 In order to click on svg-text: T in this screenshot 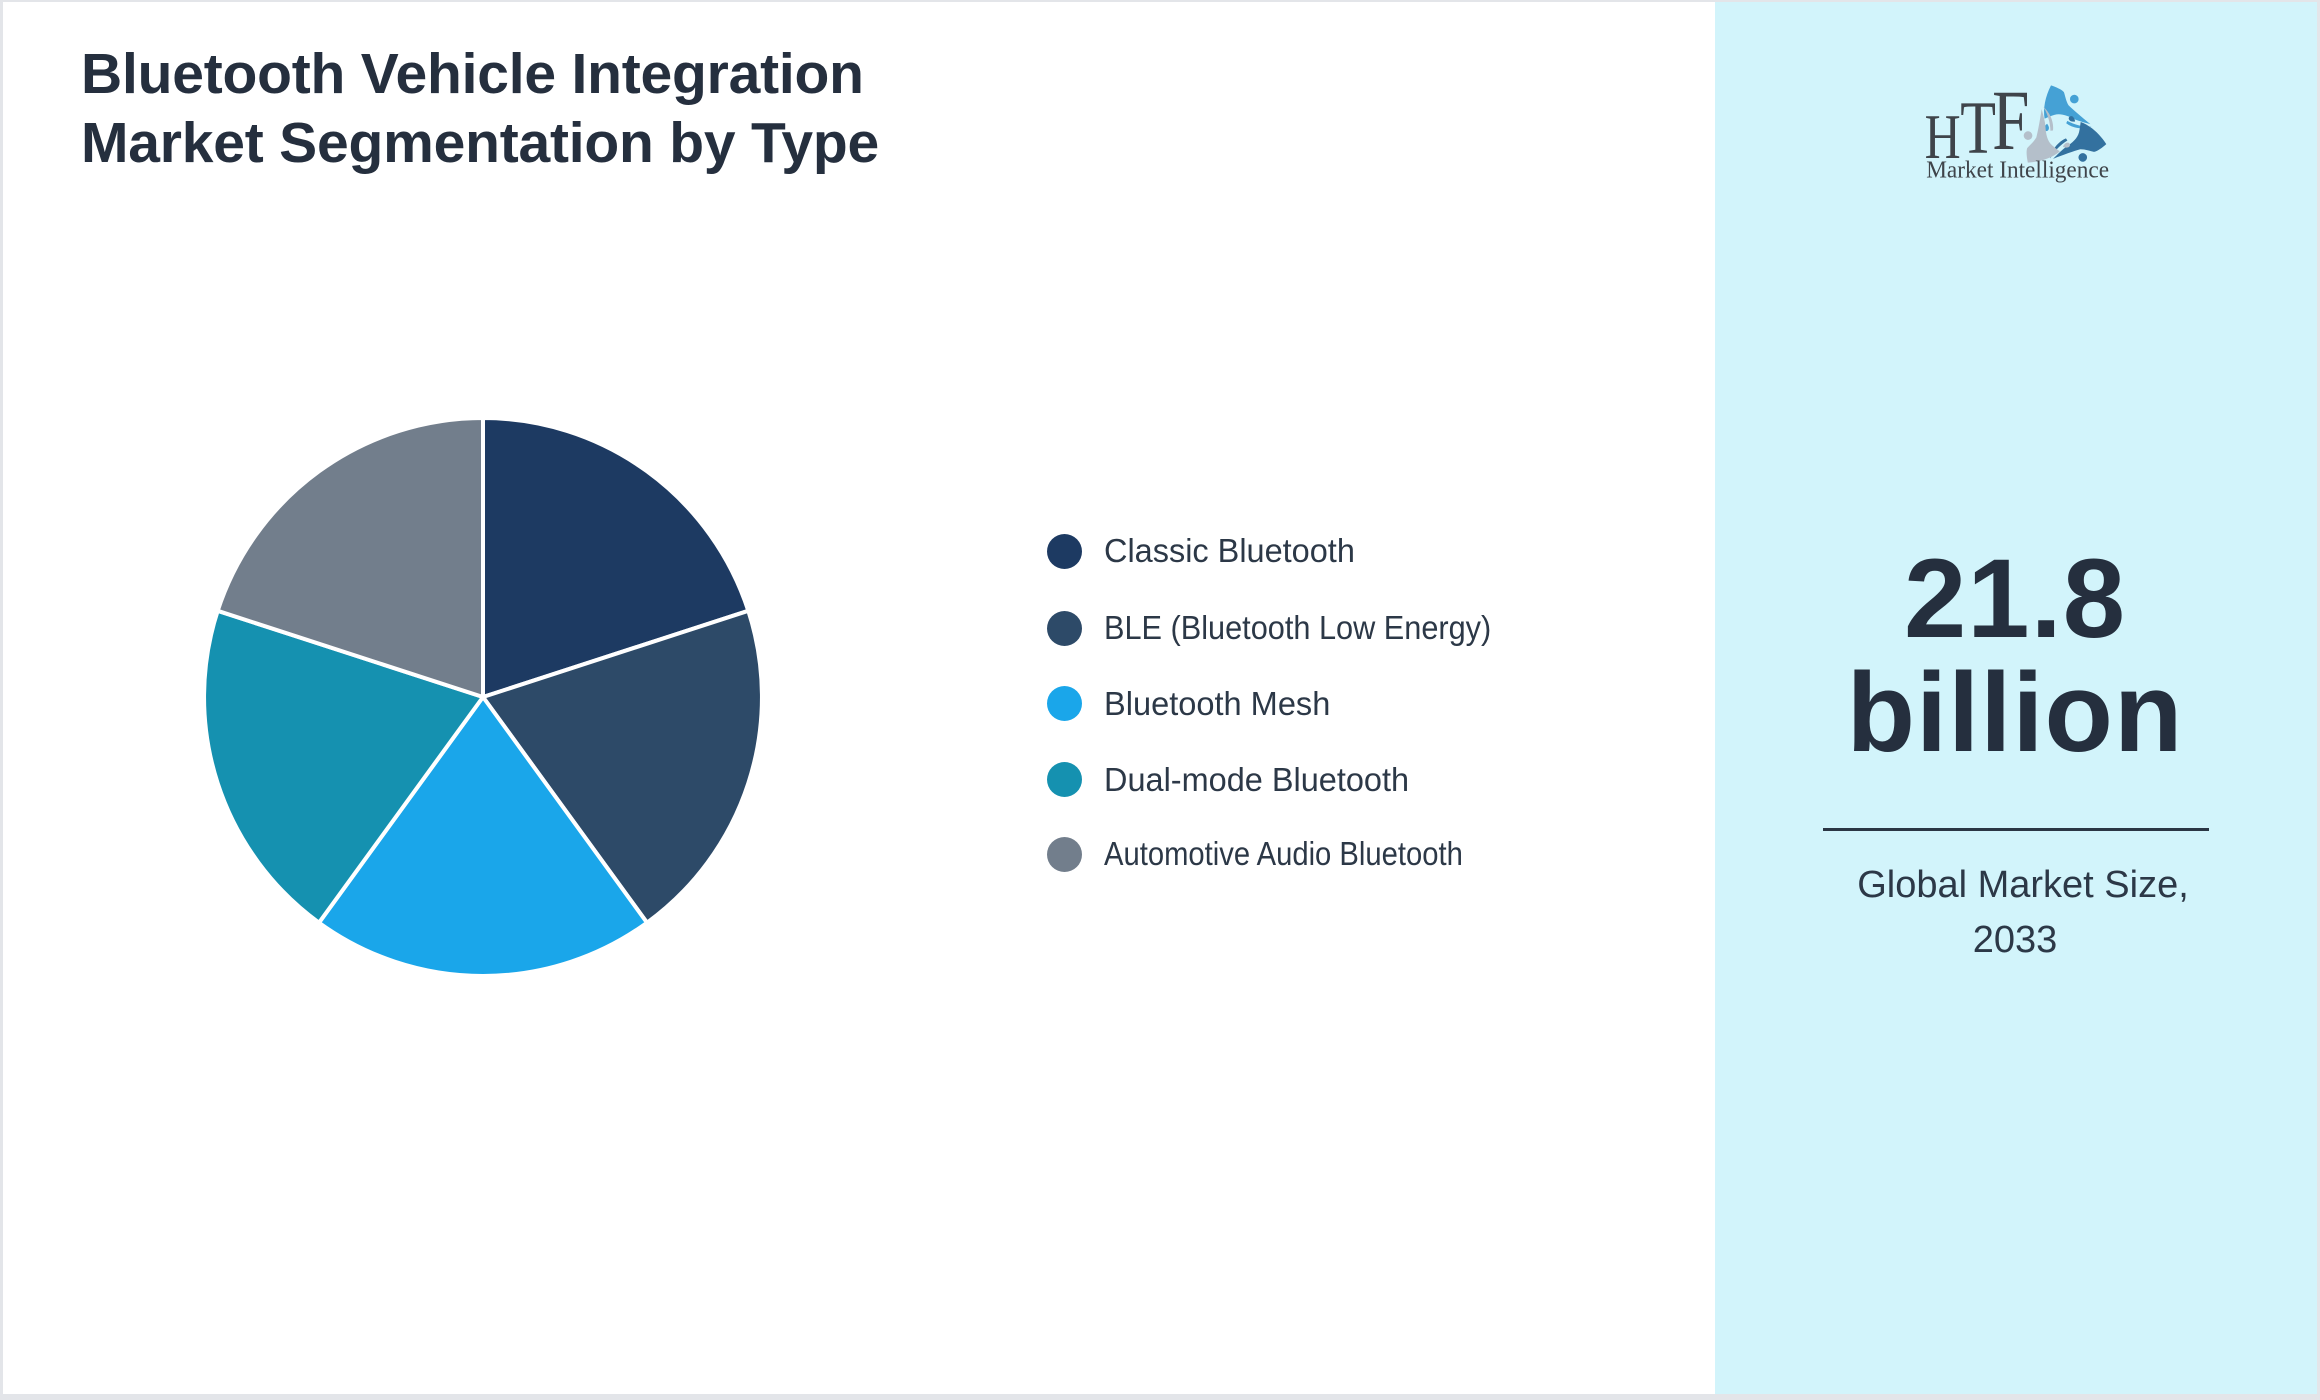, I will do `click(1978, 127)`.